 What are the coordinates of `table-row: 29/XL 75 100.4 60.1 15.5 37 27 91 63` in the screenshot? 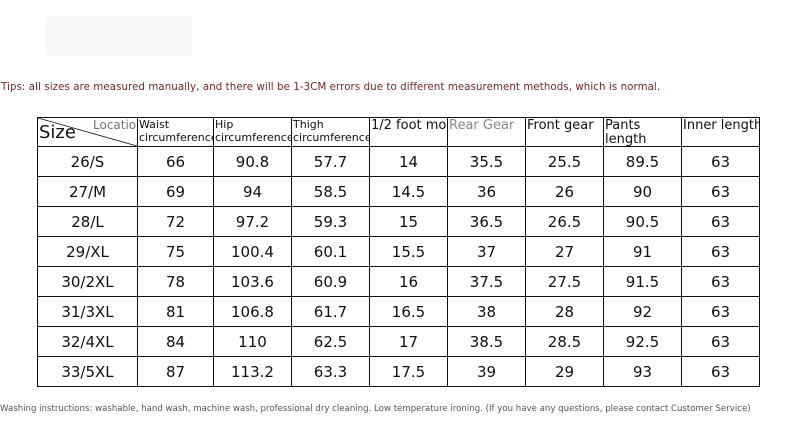 It's located at (398, 251).